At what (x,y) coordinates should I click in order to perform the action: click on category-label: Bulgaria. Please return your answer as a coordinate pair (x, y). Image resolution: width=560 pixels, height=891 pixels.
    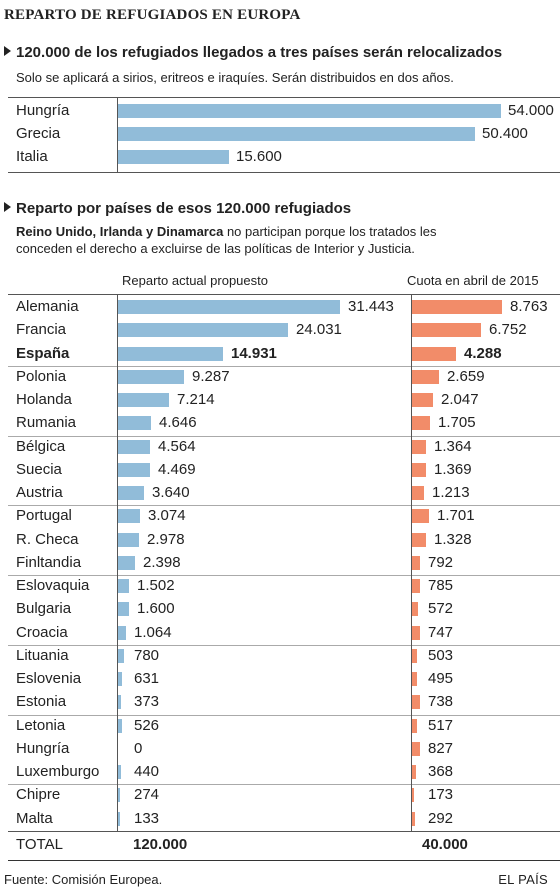
    Looking at the image, I should click on (44, 608).